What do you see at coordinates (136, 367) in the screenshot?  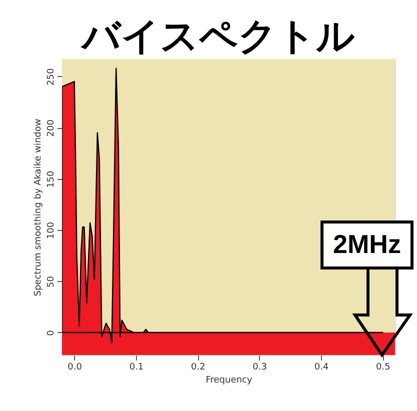 I see `x-tick-label: 0.1` at bounding box center [136, 367].